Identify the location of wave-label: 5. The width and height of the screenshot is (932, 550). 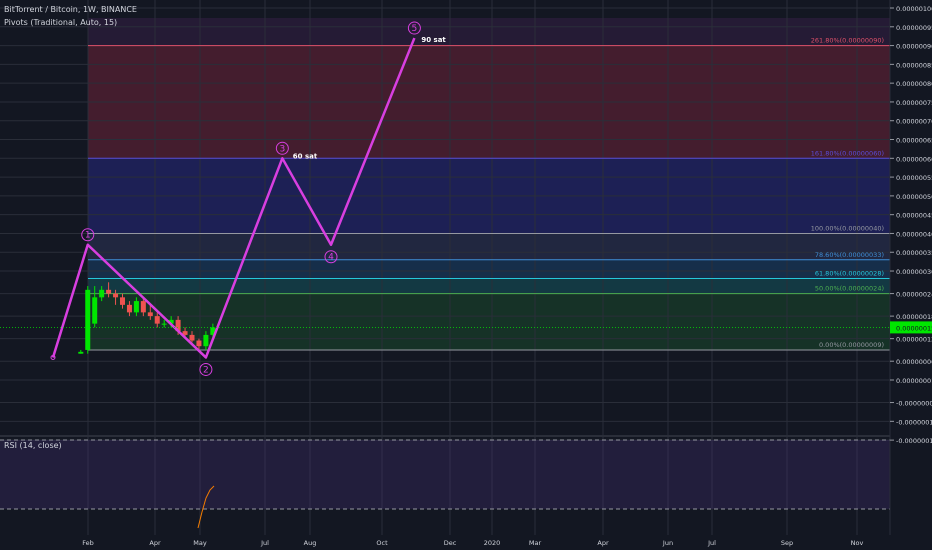
(415, 29).